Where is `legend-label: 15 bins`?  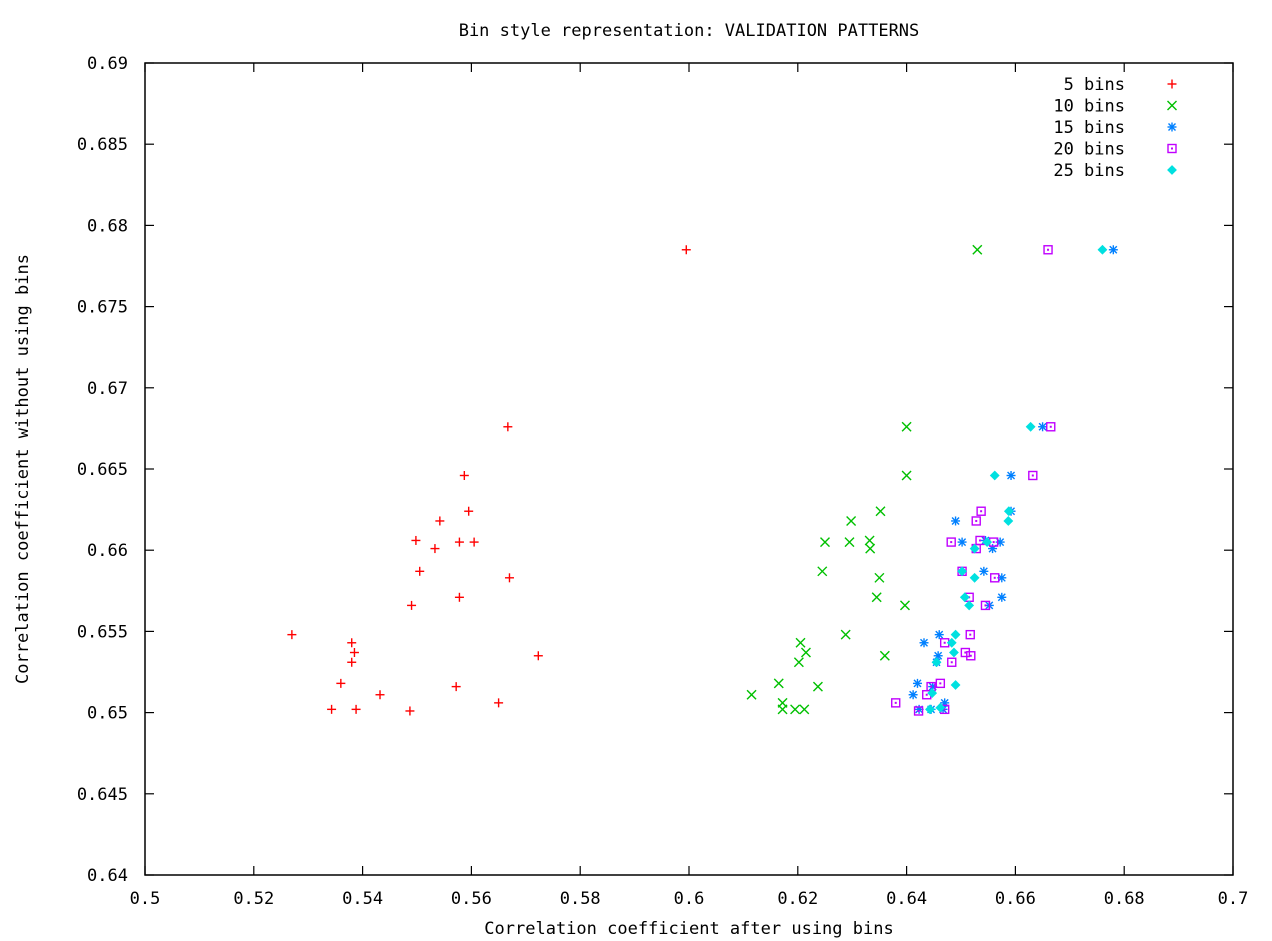
legend-label: 15 bins is located at coordinates (1089, 128).